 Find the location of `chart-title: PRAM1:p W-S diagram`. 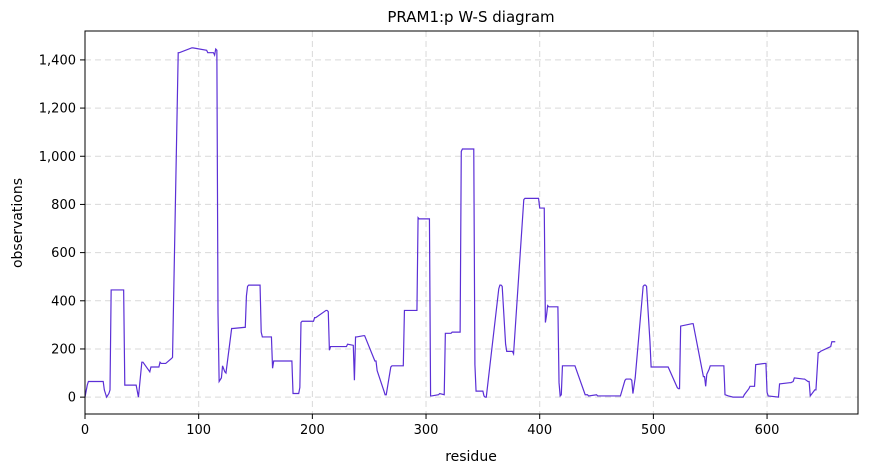

chart-title: PRAM1:p W-S diagram is located at coordinates (470, 17).